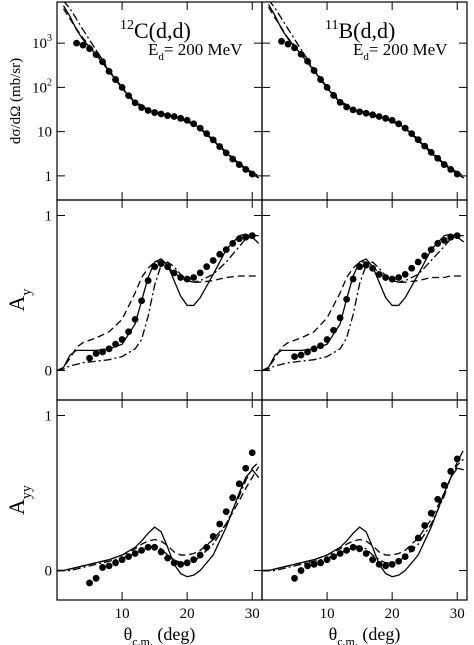 The width and height of the screenshot is (474, 645). Describe the element at coordinates (49, 38) in the screenshot. I see `y-tick-label-exponent: 3` at that location.